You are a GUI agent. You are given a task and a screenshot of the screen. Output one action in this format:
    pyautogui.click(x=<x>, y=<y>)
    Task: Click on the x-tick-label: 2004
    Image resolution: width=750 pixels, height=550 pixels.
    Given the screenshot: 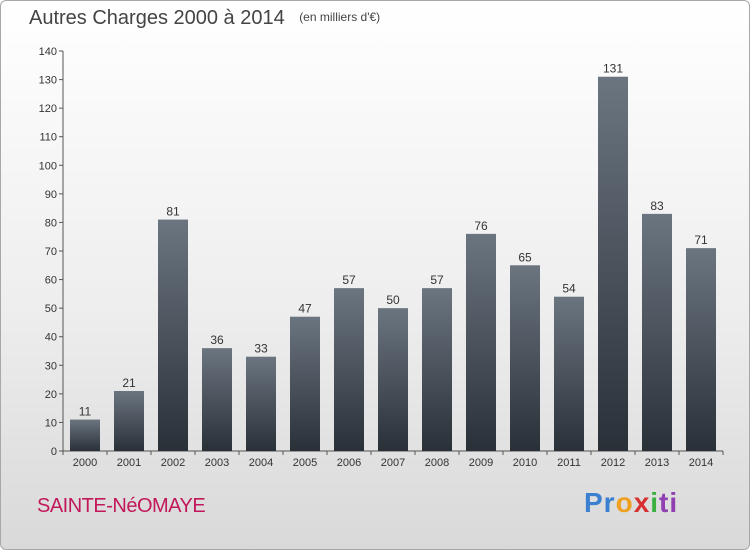 What is the action you would take?
    pyautogui.click(x=261, y=463)
    